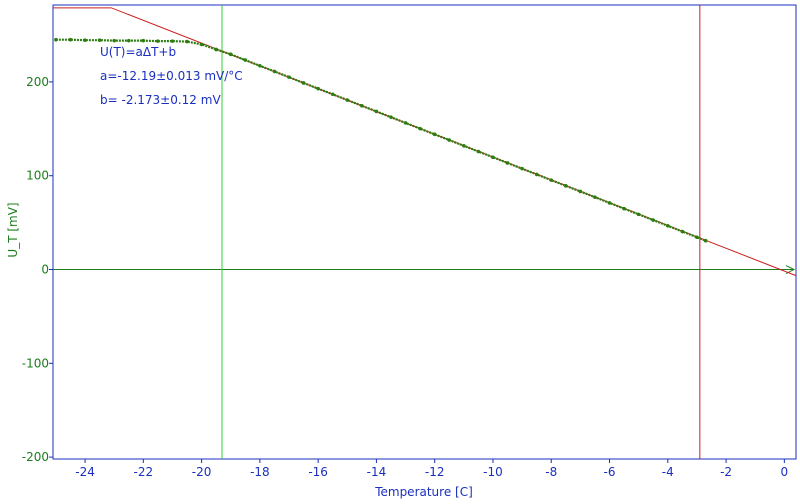 This screenshot has width=800, height=504. I want to click on x-tick-label: -12, so click(435, 472).